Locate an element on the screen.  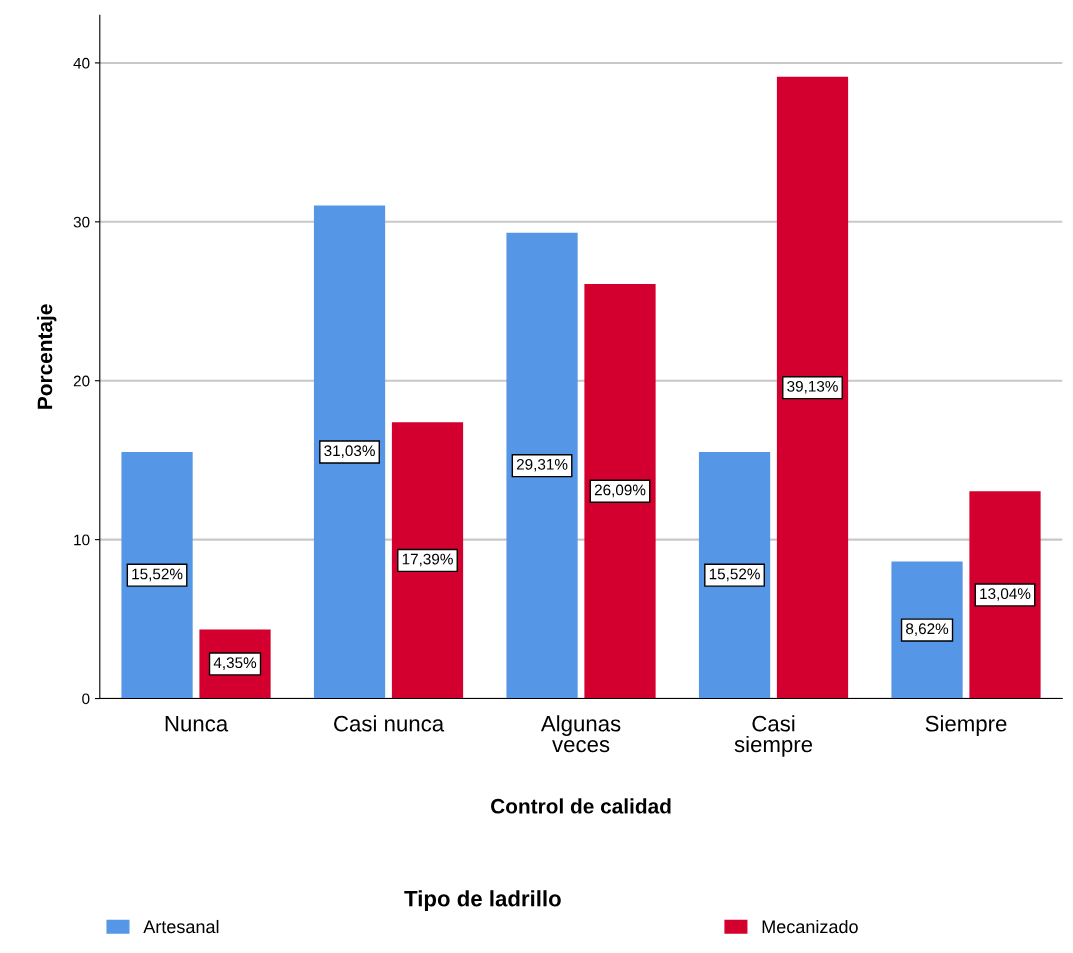
y-tick-label: 0 is located at coordinates (86, 699).